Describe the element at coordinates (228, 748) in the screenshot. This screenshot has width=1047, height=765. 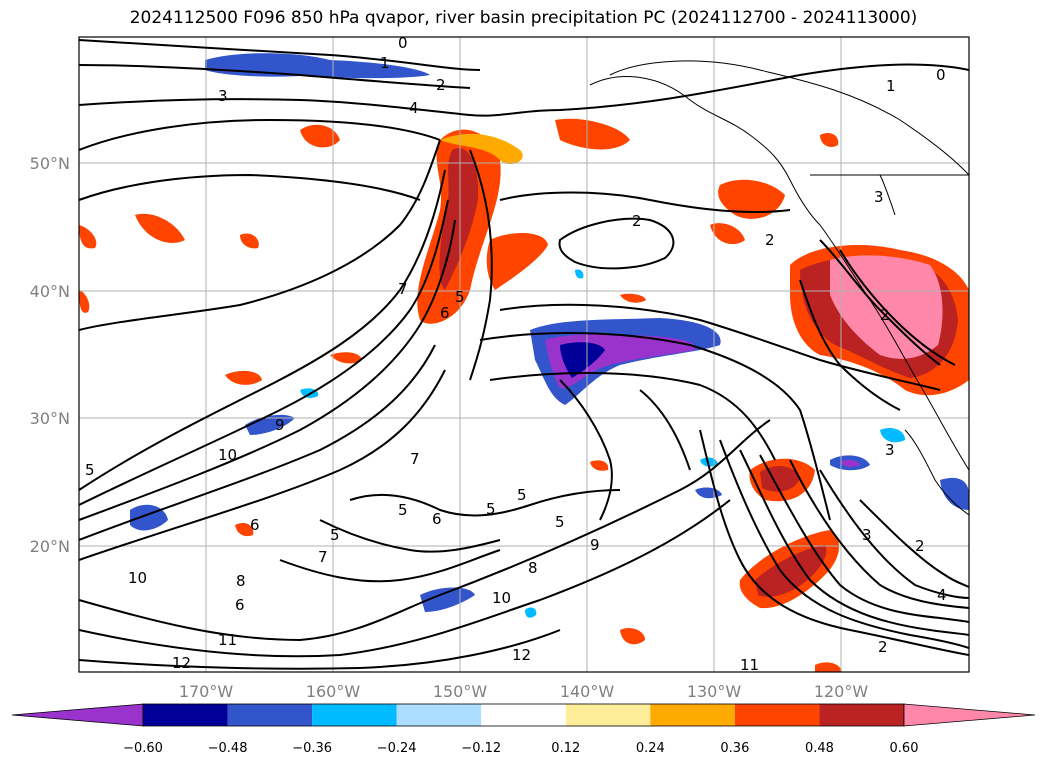
I see `colorbar-tick-label: −0.48` at that location.